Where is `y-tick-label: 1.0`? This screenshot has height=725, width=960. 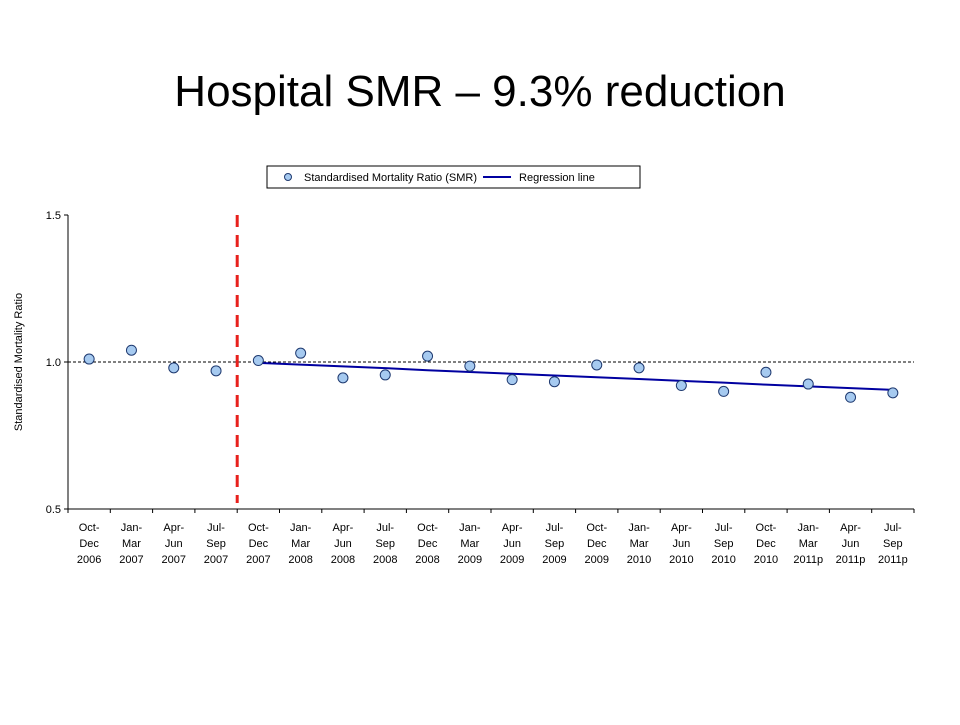 y-tick-label: 1.0 is located at coordinates (53, 363).